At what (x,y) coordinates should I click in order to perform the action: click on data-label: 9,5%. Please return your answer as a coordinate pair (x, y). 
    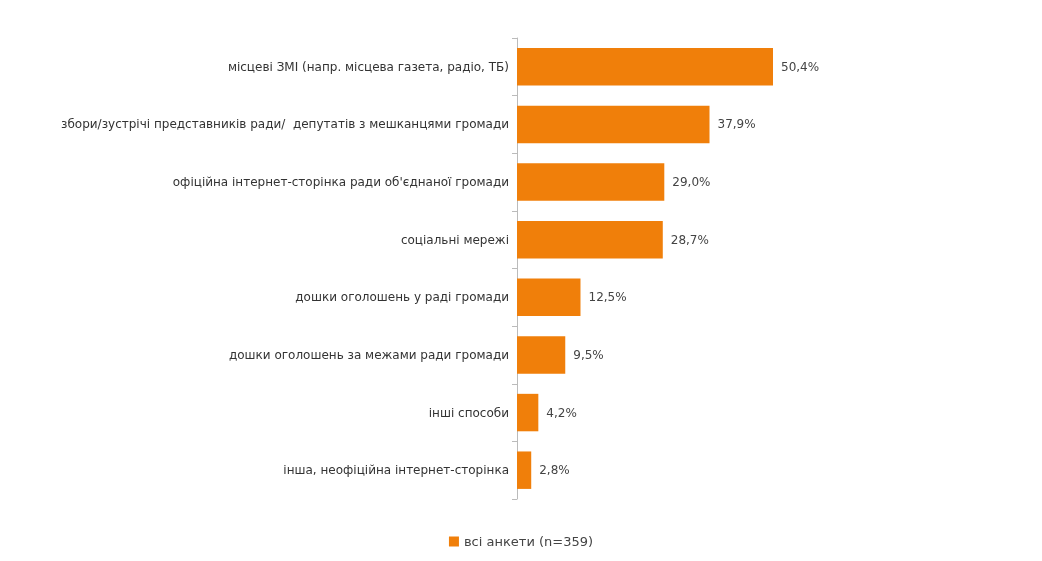
    Looking at the image, I should click on (588, 354).